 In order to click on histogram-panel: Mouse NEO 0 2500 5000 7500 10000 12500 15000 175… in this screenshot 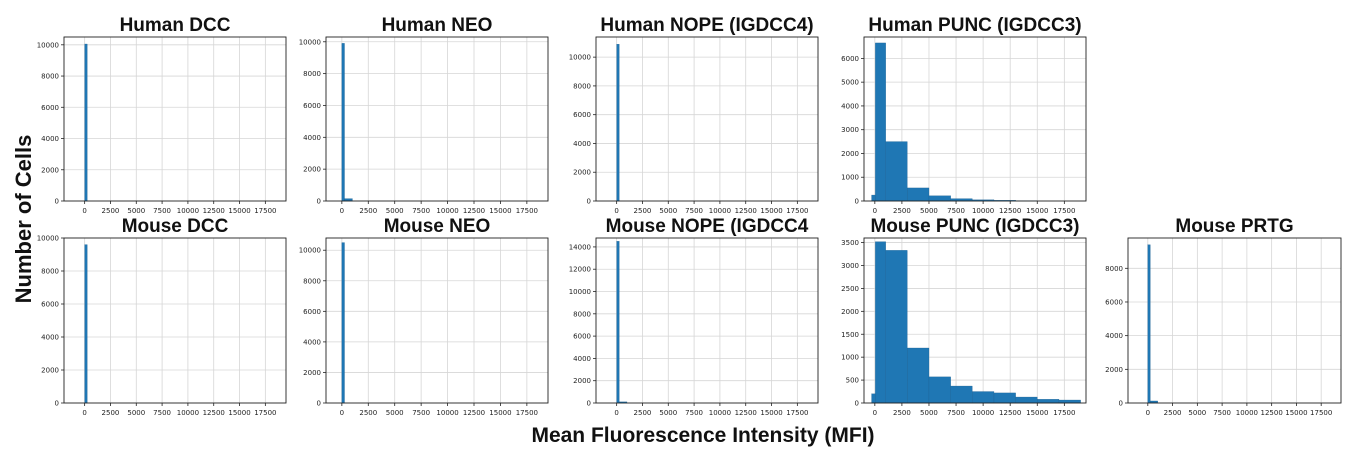, I will do `click(424, 316)`.